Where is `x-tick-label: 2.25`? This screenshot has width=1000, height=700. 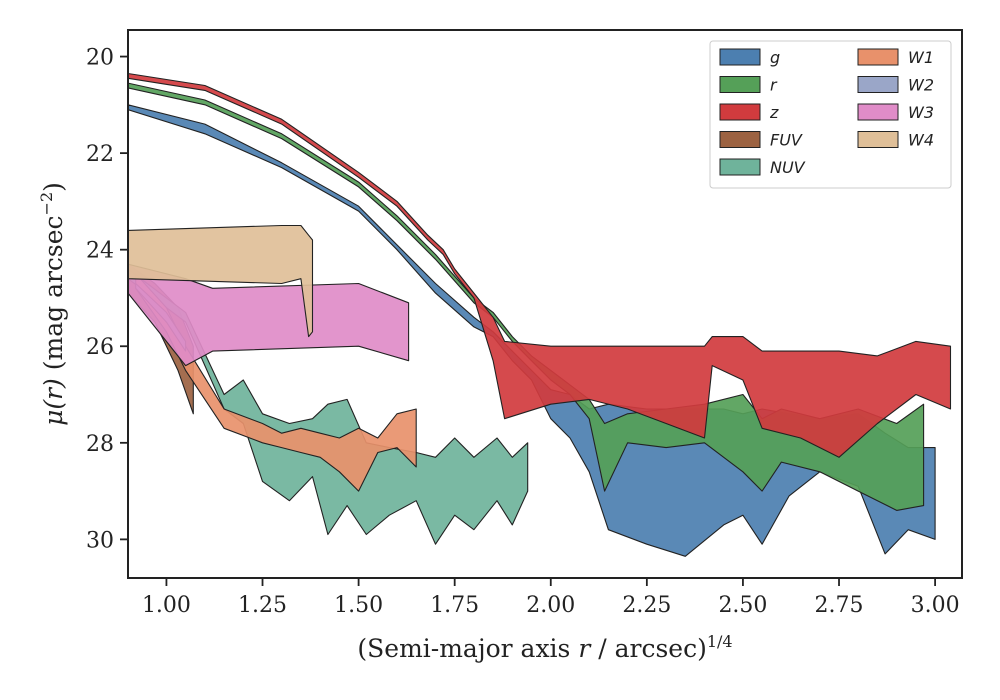 x-tick-label: 2.25 is located at coordinates (646, 605).